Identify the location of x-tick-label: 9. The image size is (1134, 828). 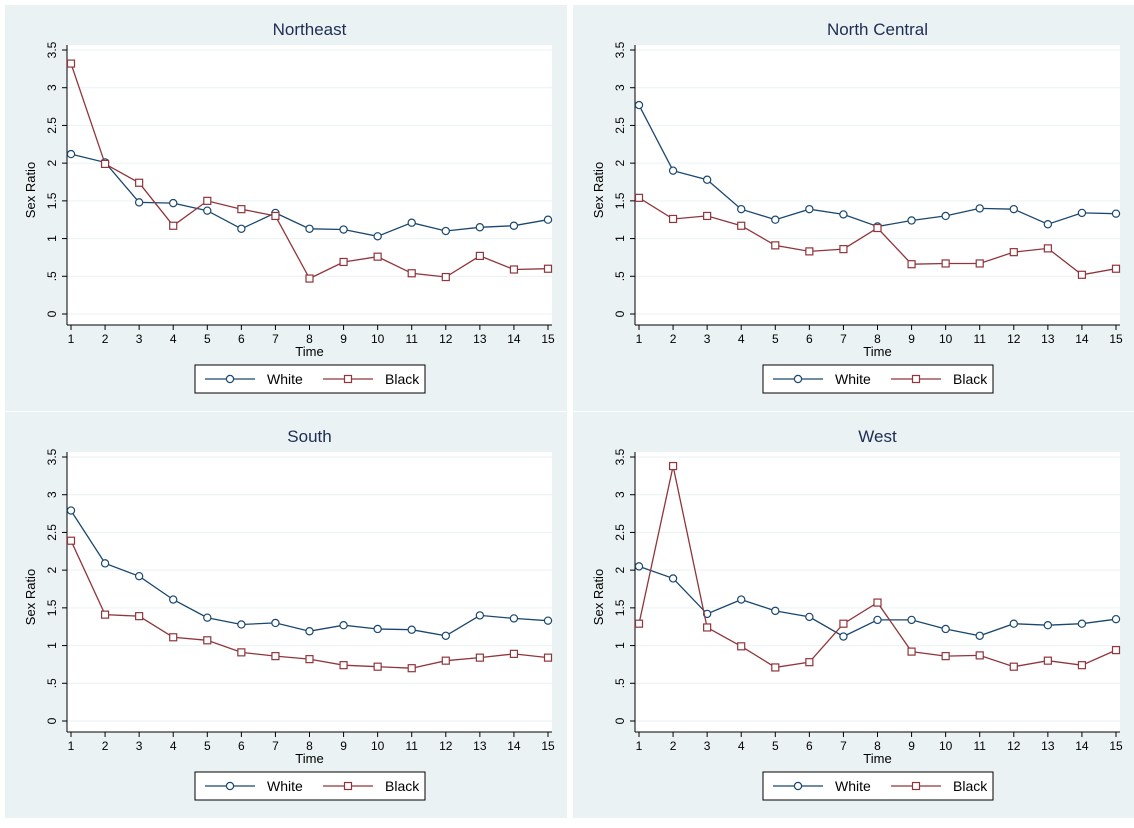
(343, 746).